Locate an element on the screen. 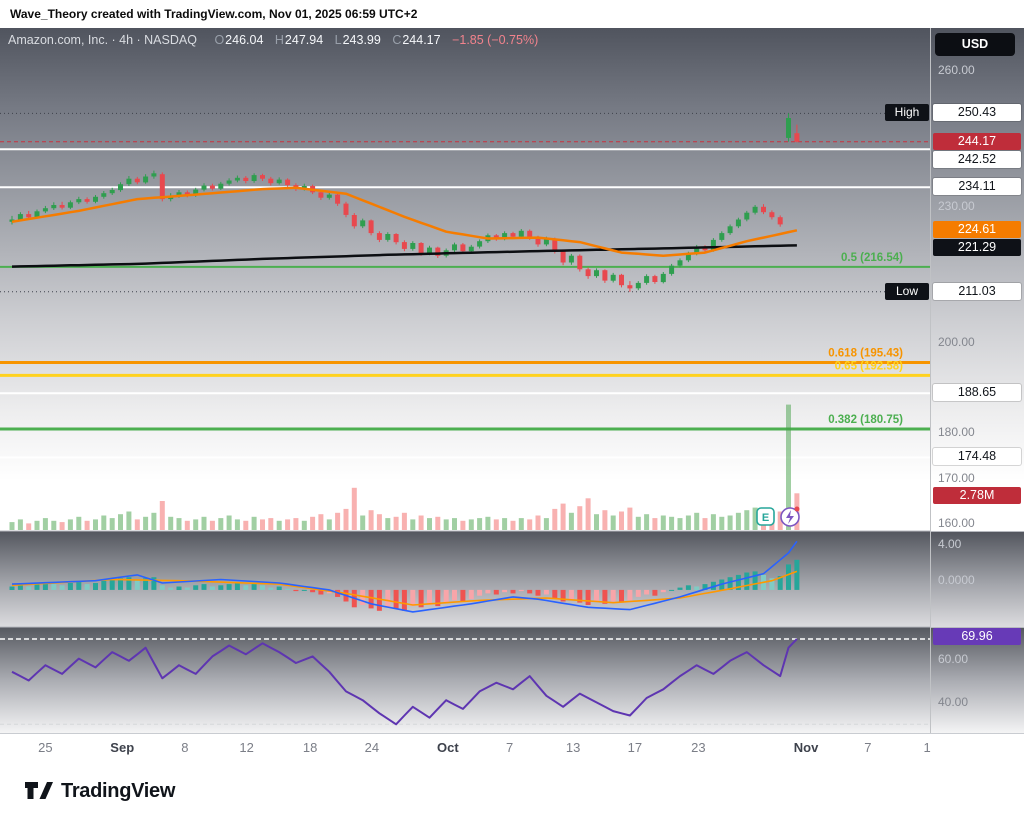 This screenshot has height=823, width=1024. currency-button: USD is located at coordinates (975, 44).